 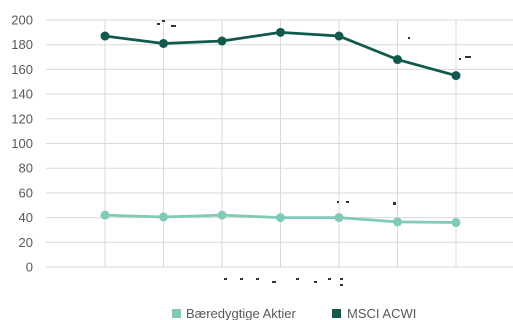 What do you see at coordinates (26, 217) in the screenshot?
I see `y-tick-label: 40` at bounding box center [26, 217].